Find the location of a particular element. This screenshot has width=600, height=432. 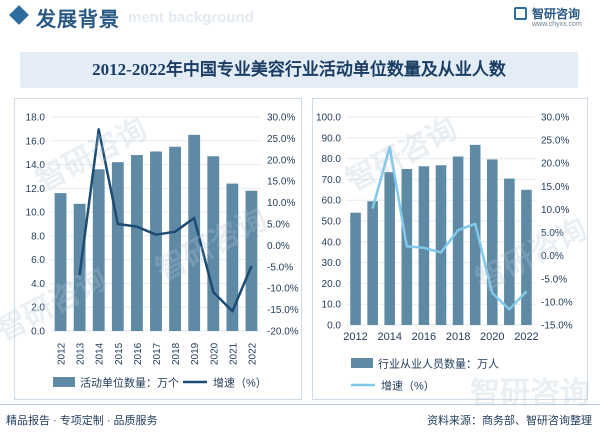

y-left-tick-label: 40.0 is located at coordinates (332, 242).